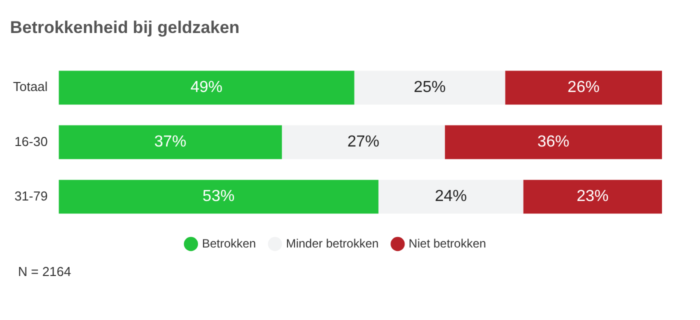 The image size is (700, 320). I want to click on text: N = 2164, so click(45, 271).